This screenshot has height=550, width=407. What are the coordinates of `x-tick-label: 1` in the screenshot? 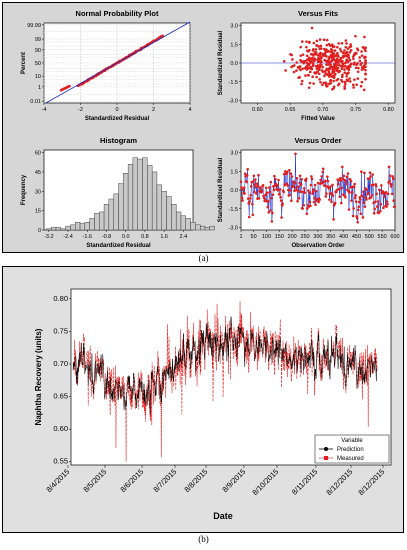 It's located at (240, 237).